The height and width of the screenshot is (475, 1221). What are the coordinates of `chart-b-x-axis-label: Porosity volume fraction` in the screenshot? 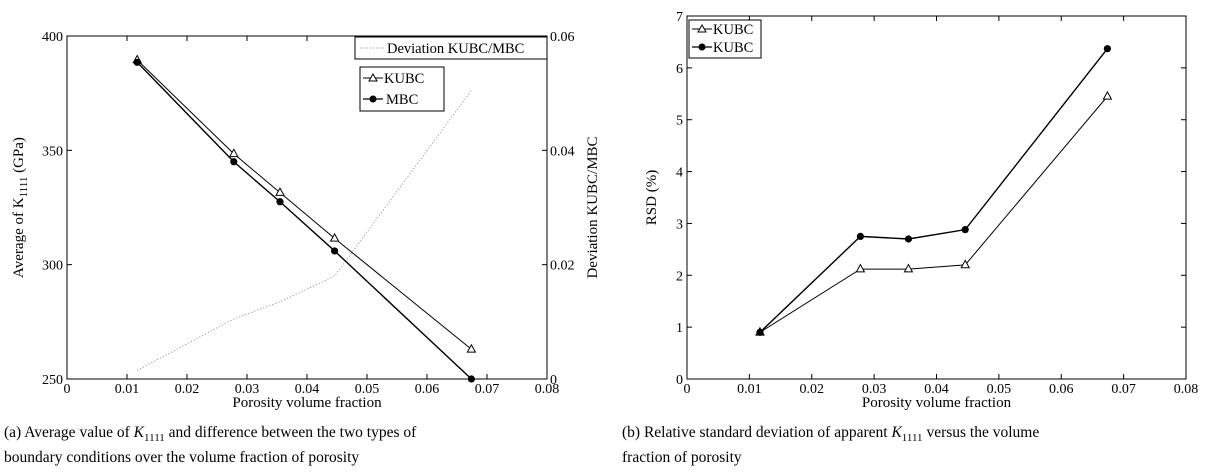 It's located at (937, 403).